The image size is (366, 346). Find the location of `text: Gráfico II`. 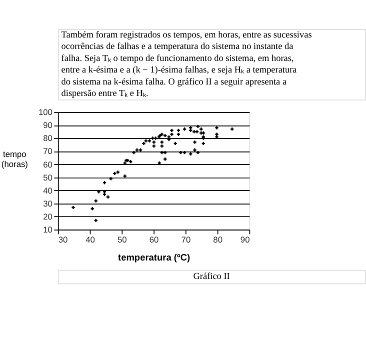

text: Gráfico II is located at coordinates (211, 276).